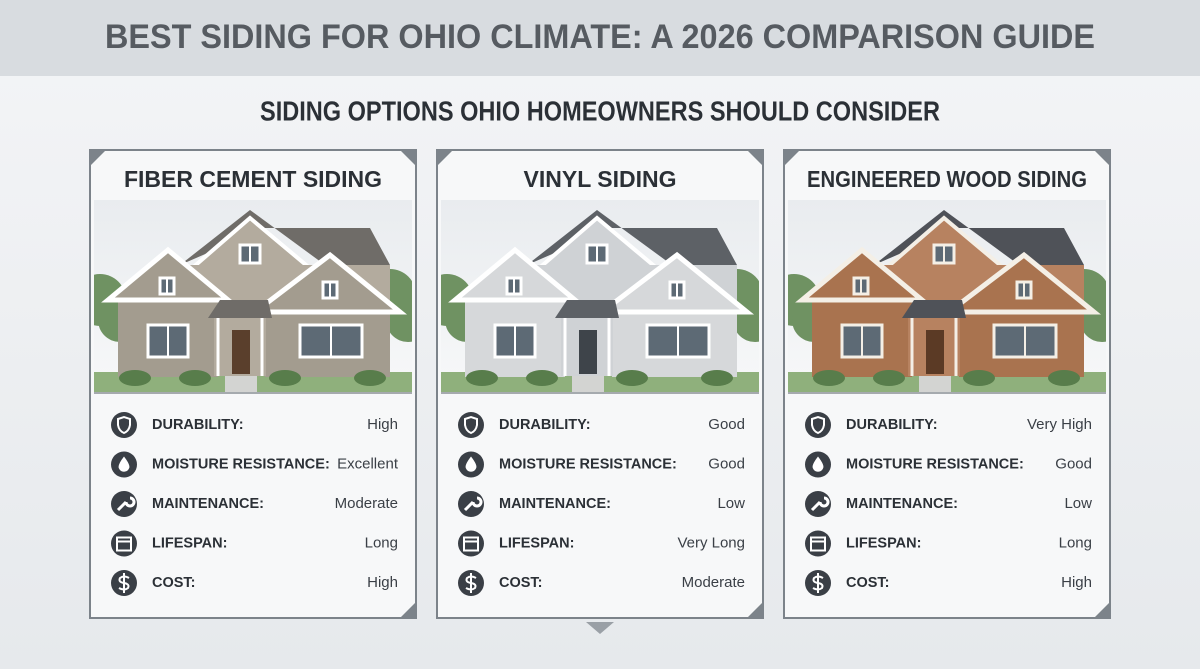 The image size is (1200, 669). Describe the element at coordinates (947, 179) in the screenshot. I see `card-title: ENGINEERED WOOD SIDING` at that location.